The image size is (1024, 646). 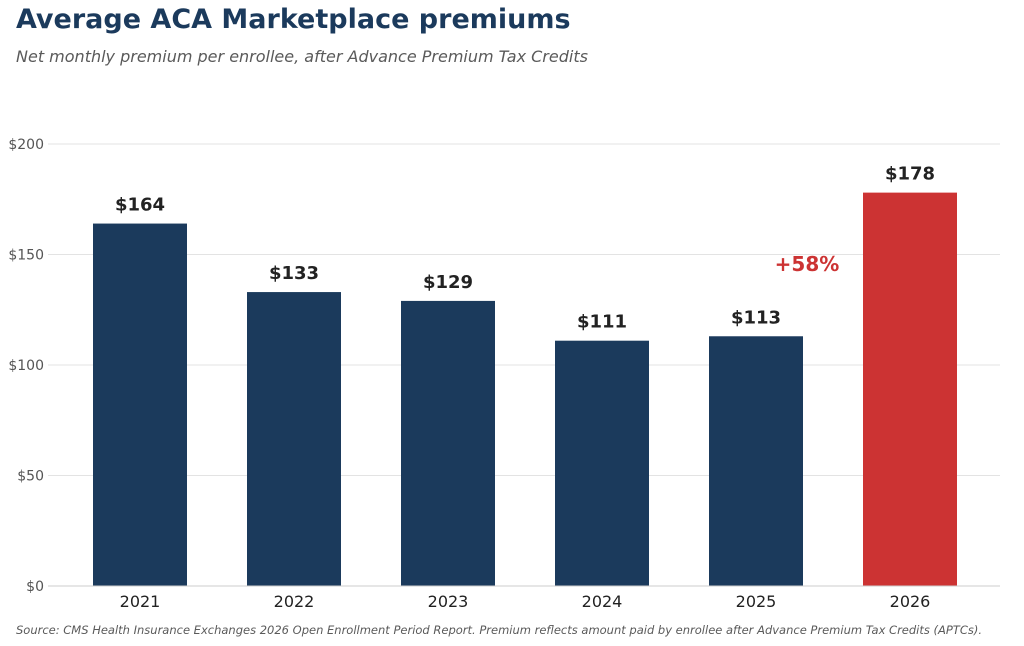 What do you see at coordinates (756, 461) in the screenshot?
I see `bar-2025` at bounding box center [756, 461].